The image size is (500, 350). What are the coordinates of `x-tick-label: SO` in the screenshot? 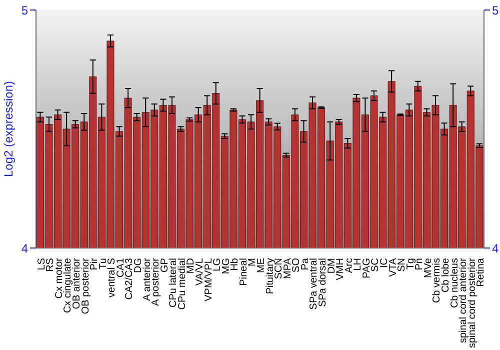 It's located at (296, 265).